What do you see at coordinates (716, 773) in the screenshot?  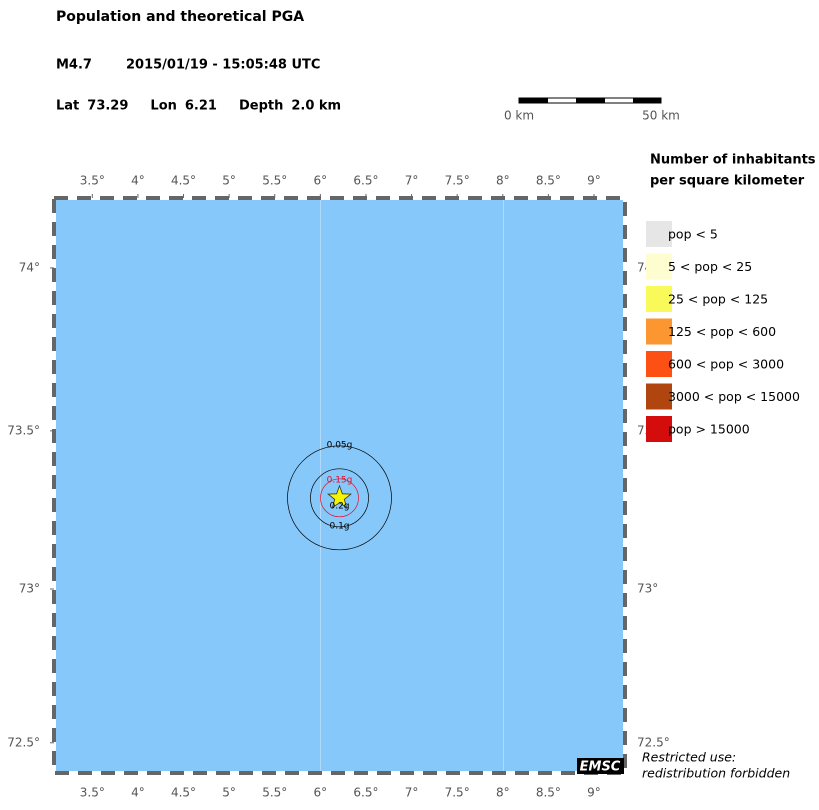 I see `notice: redistribution forbidden` at bounding box center [716, 773].